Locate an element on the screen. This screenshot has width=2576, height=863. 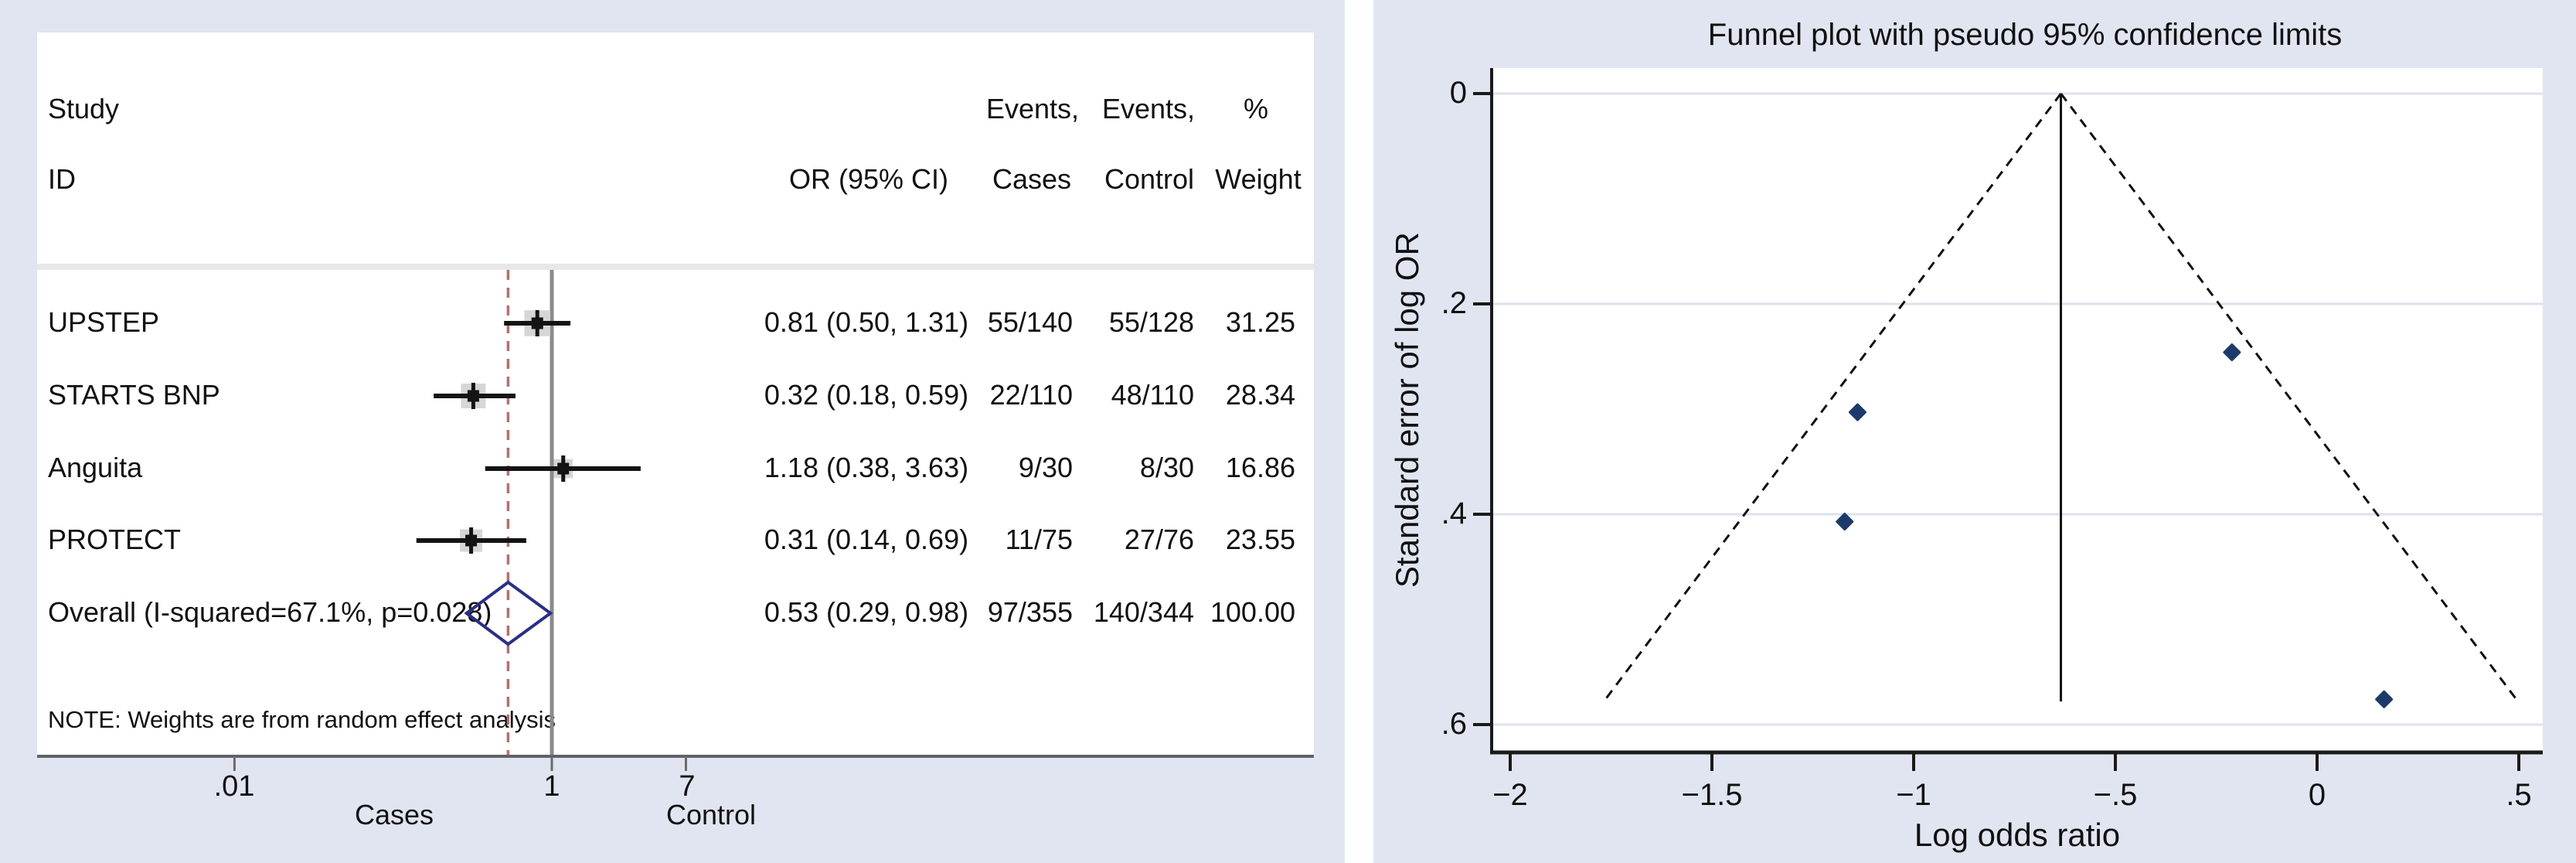
forest-header-control: Control is located at coordinates (1149, 179).